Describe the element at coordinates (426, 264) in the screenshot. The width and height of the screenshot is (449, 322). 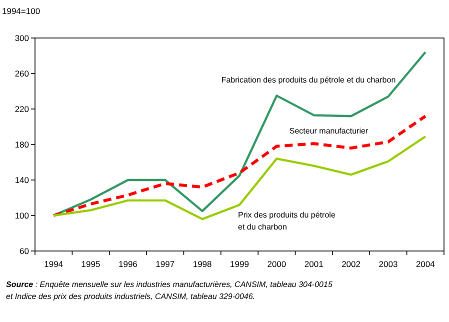
I see `x-tick-label: 2004` at that location.